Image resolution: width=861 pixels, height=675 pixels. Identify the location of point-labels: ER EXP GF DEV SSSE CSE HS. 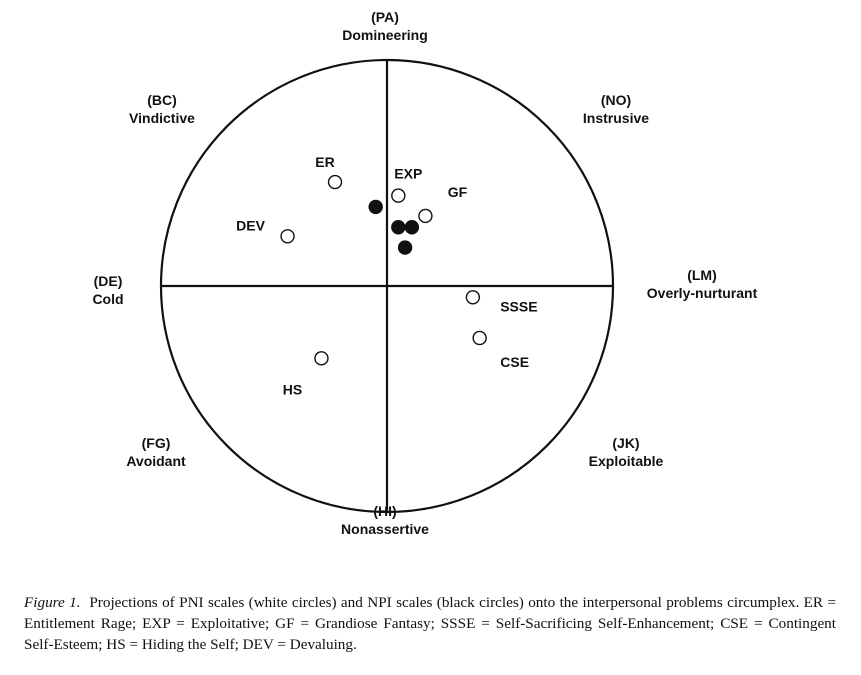
(386, 275).